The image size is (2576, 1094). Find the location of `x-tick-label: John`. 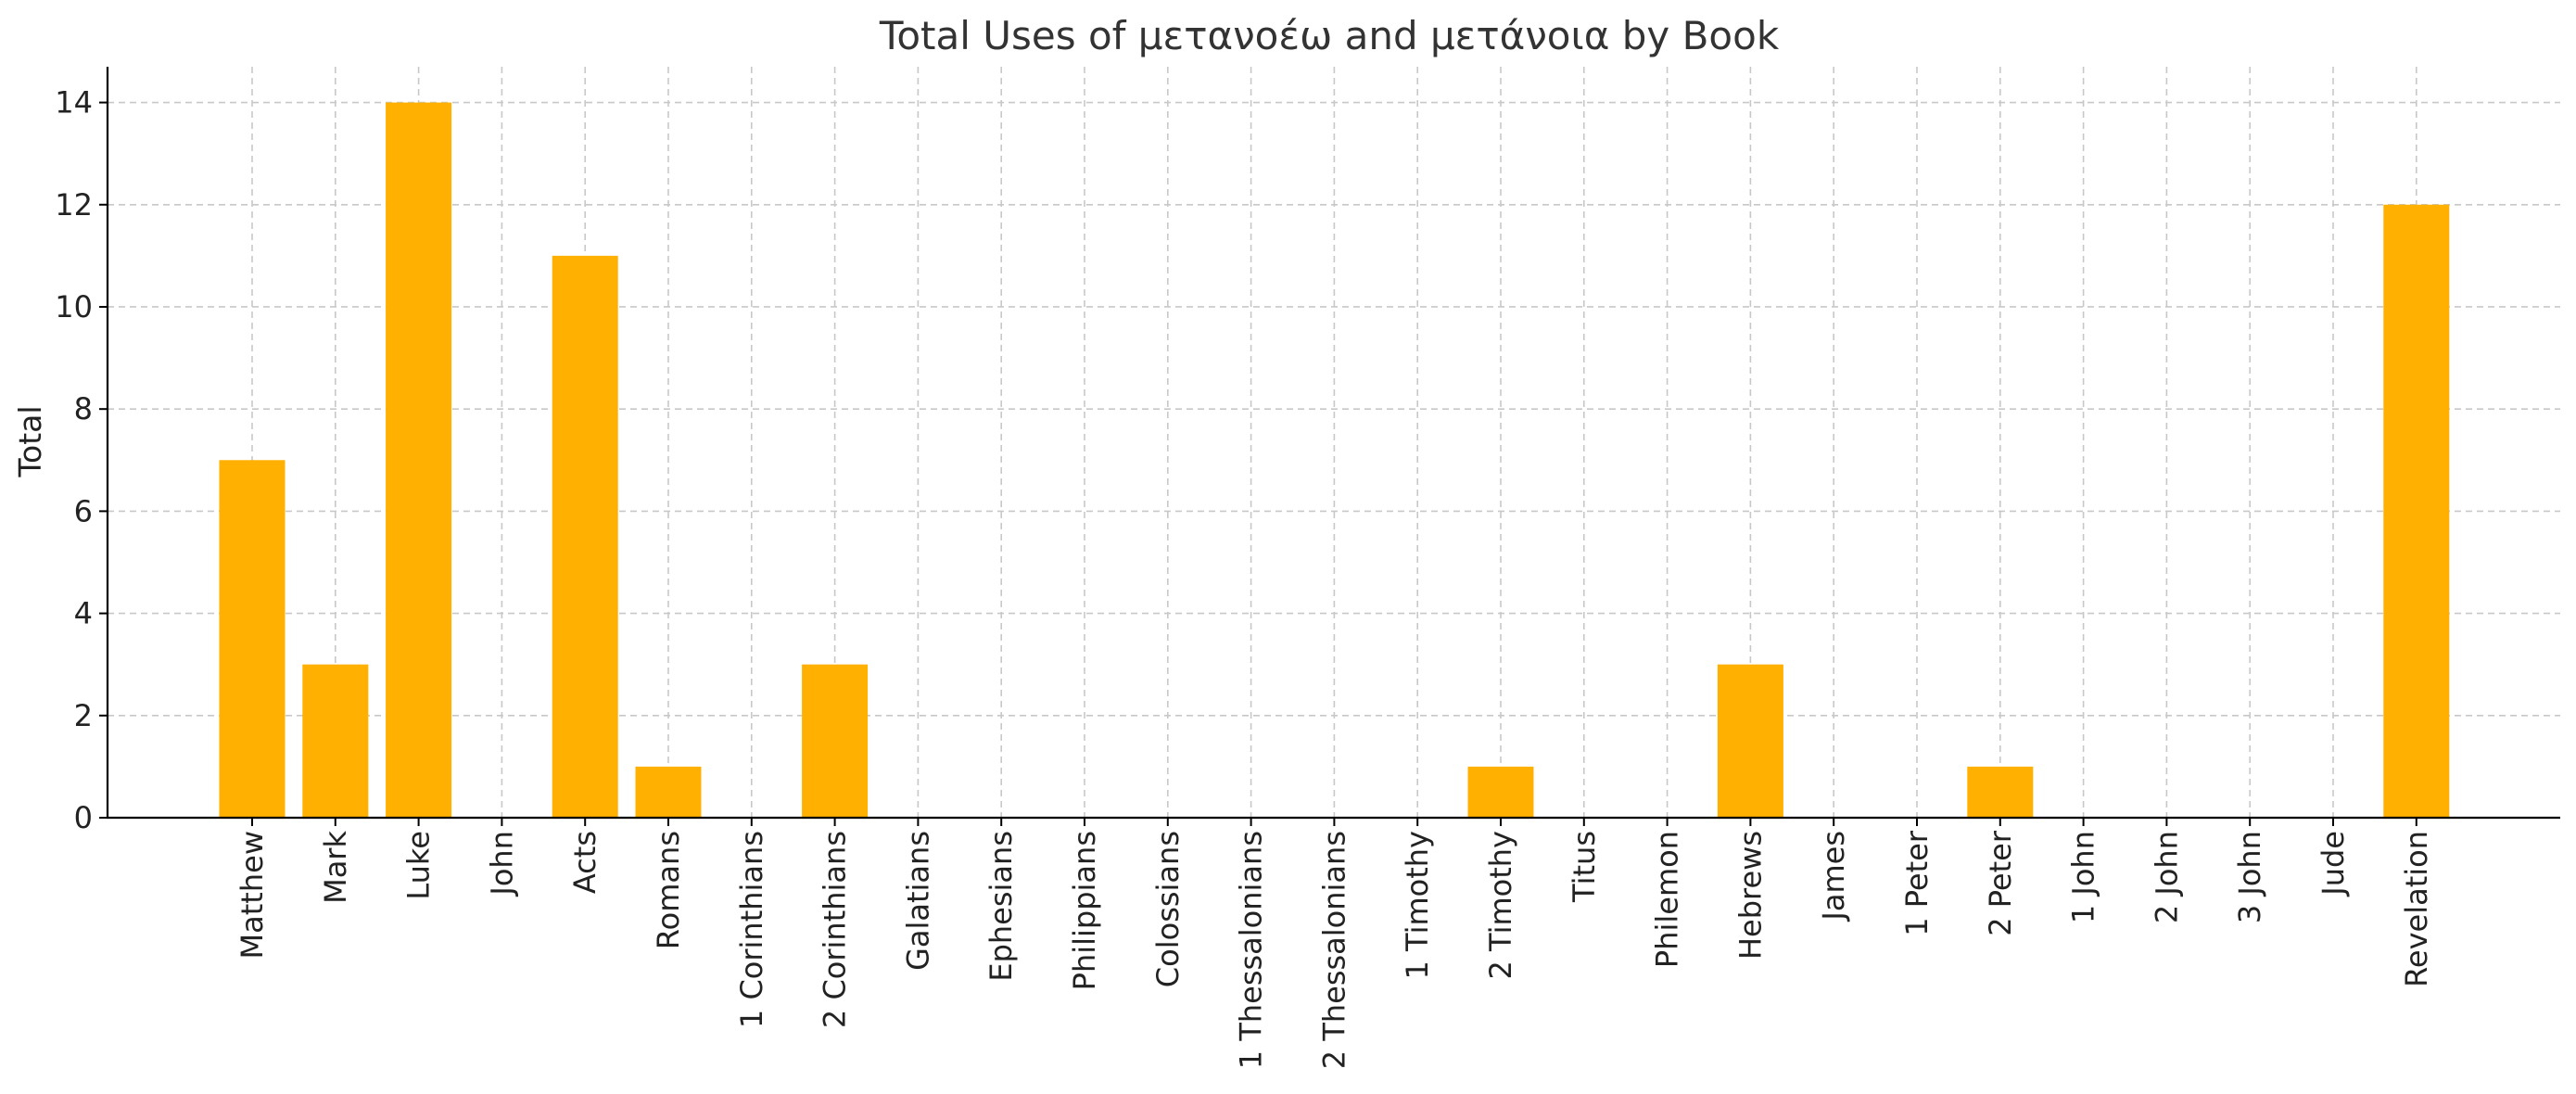

x-tick-label: John is located at coordinates (502, 864).